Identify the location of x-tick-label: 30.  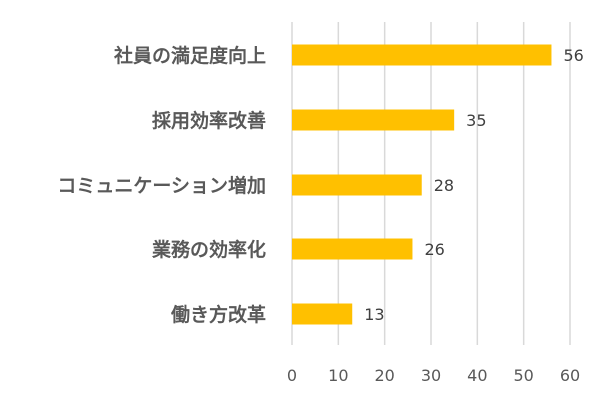
(431, 375).